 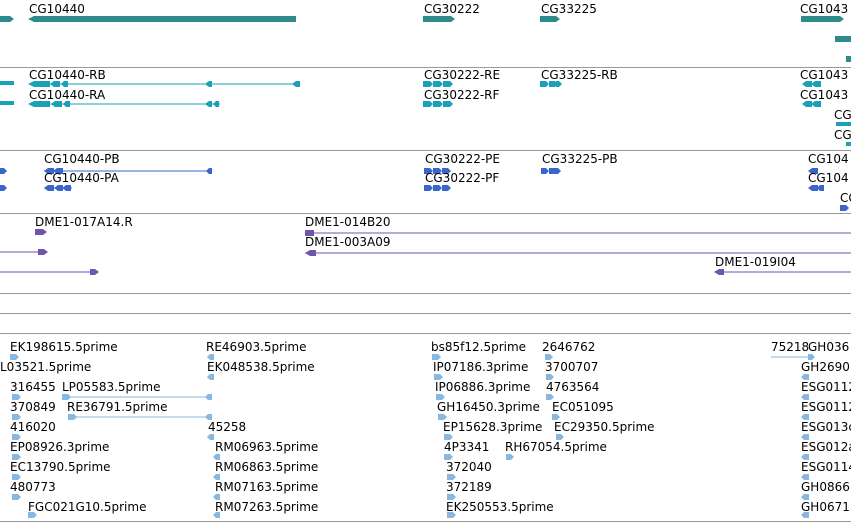 What do you see at coordinates (580, 159) in the screenshot?
I see `protein-label: CG33225-PB` at bounding box center [580, 159].